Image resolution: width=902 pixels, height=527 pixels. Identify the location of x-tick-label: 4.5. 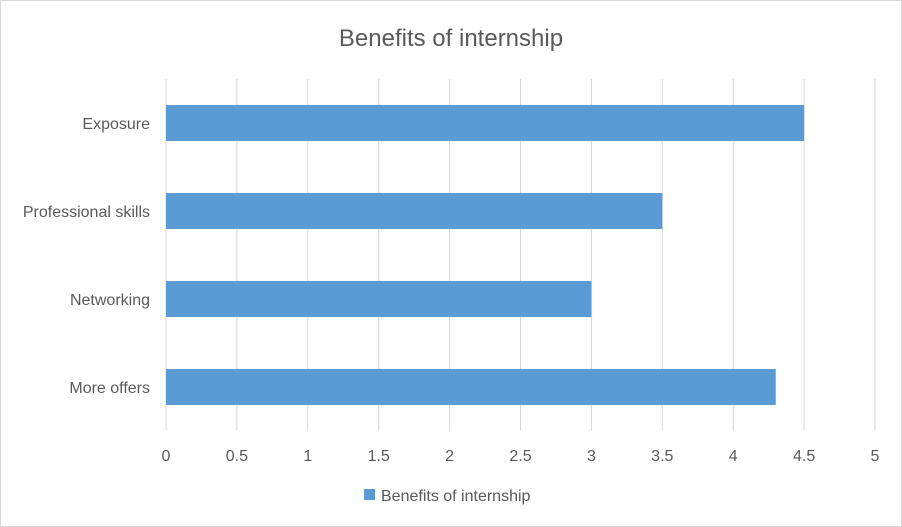
(804, 456).